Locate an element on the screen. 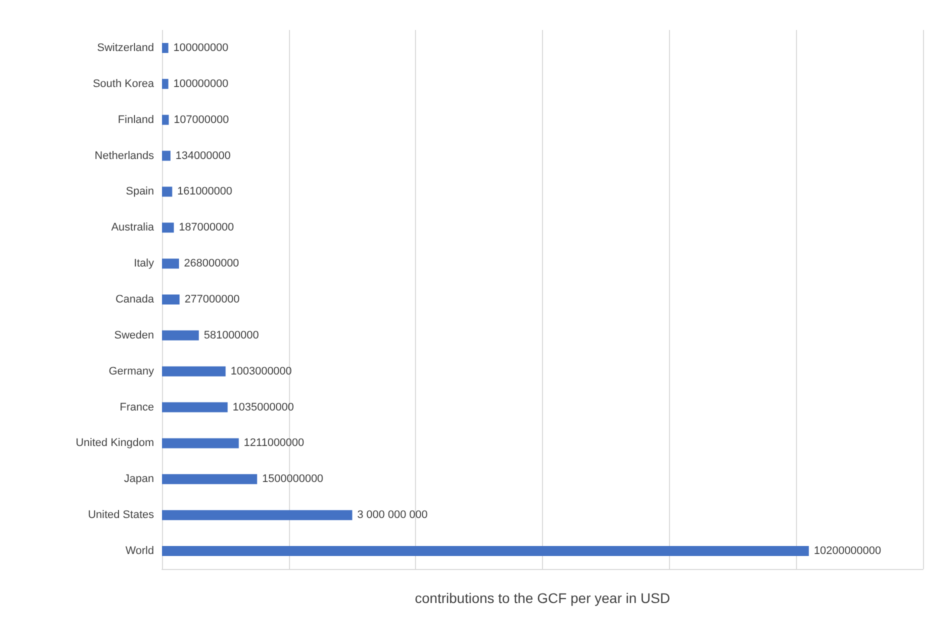 This screenshot has height=617, width=935. y-tick-label: South Korea is located at coordinates (123, 84).